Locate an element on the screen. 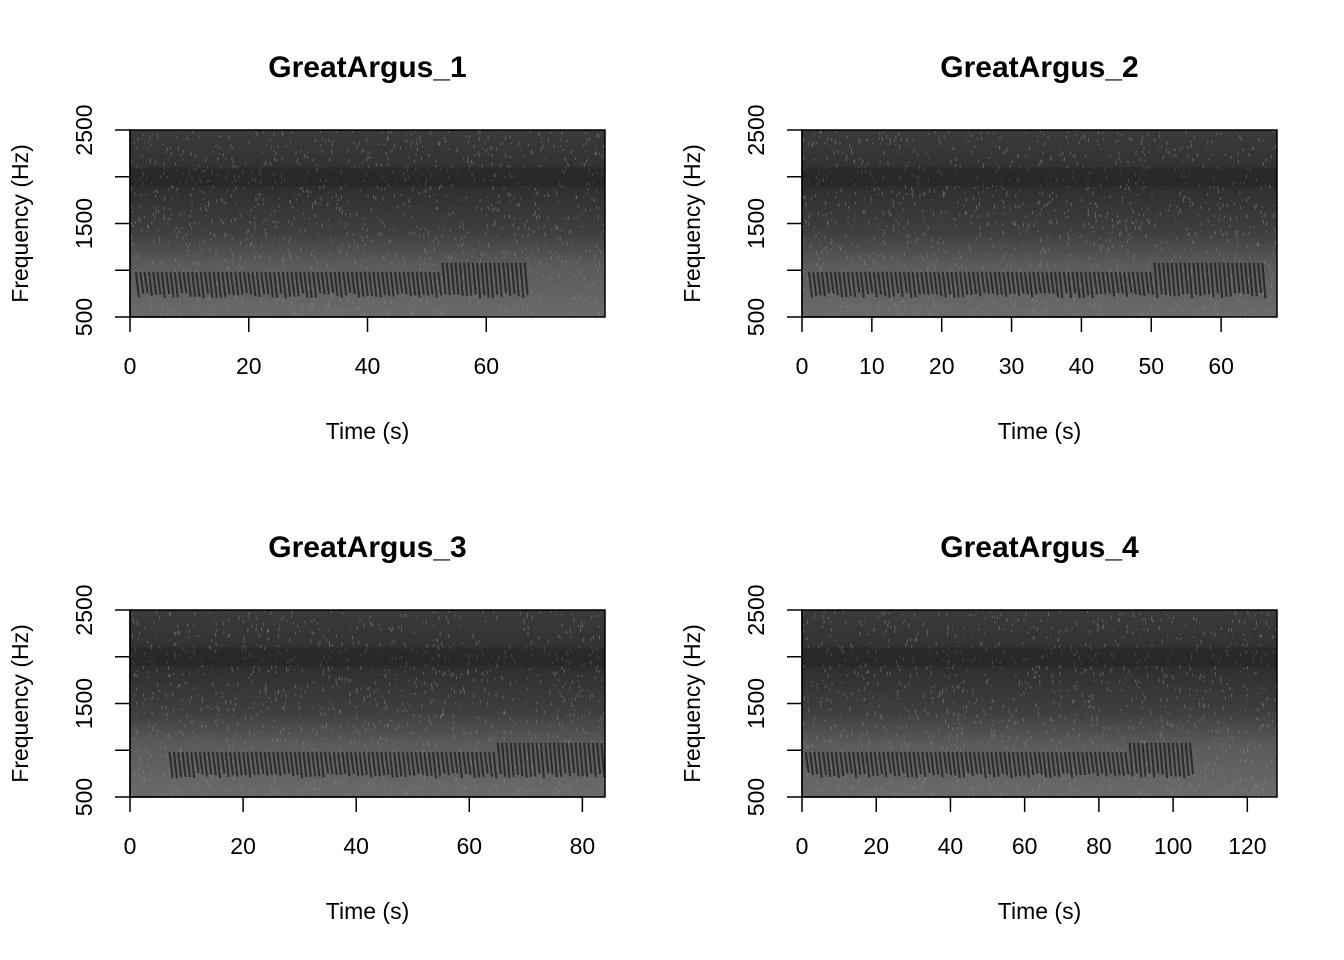 The image size is (1344, 960). x-tick-label: 100 is located at coordinates (1173, 846).